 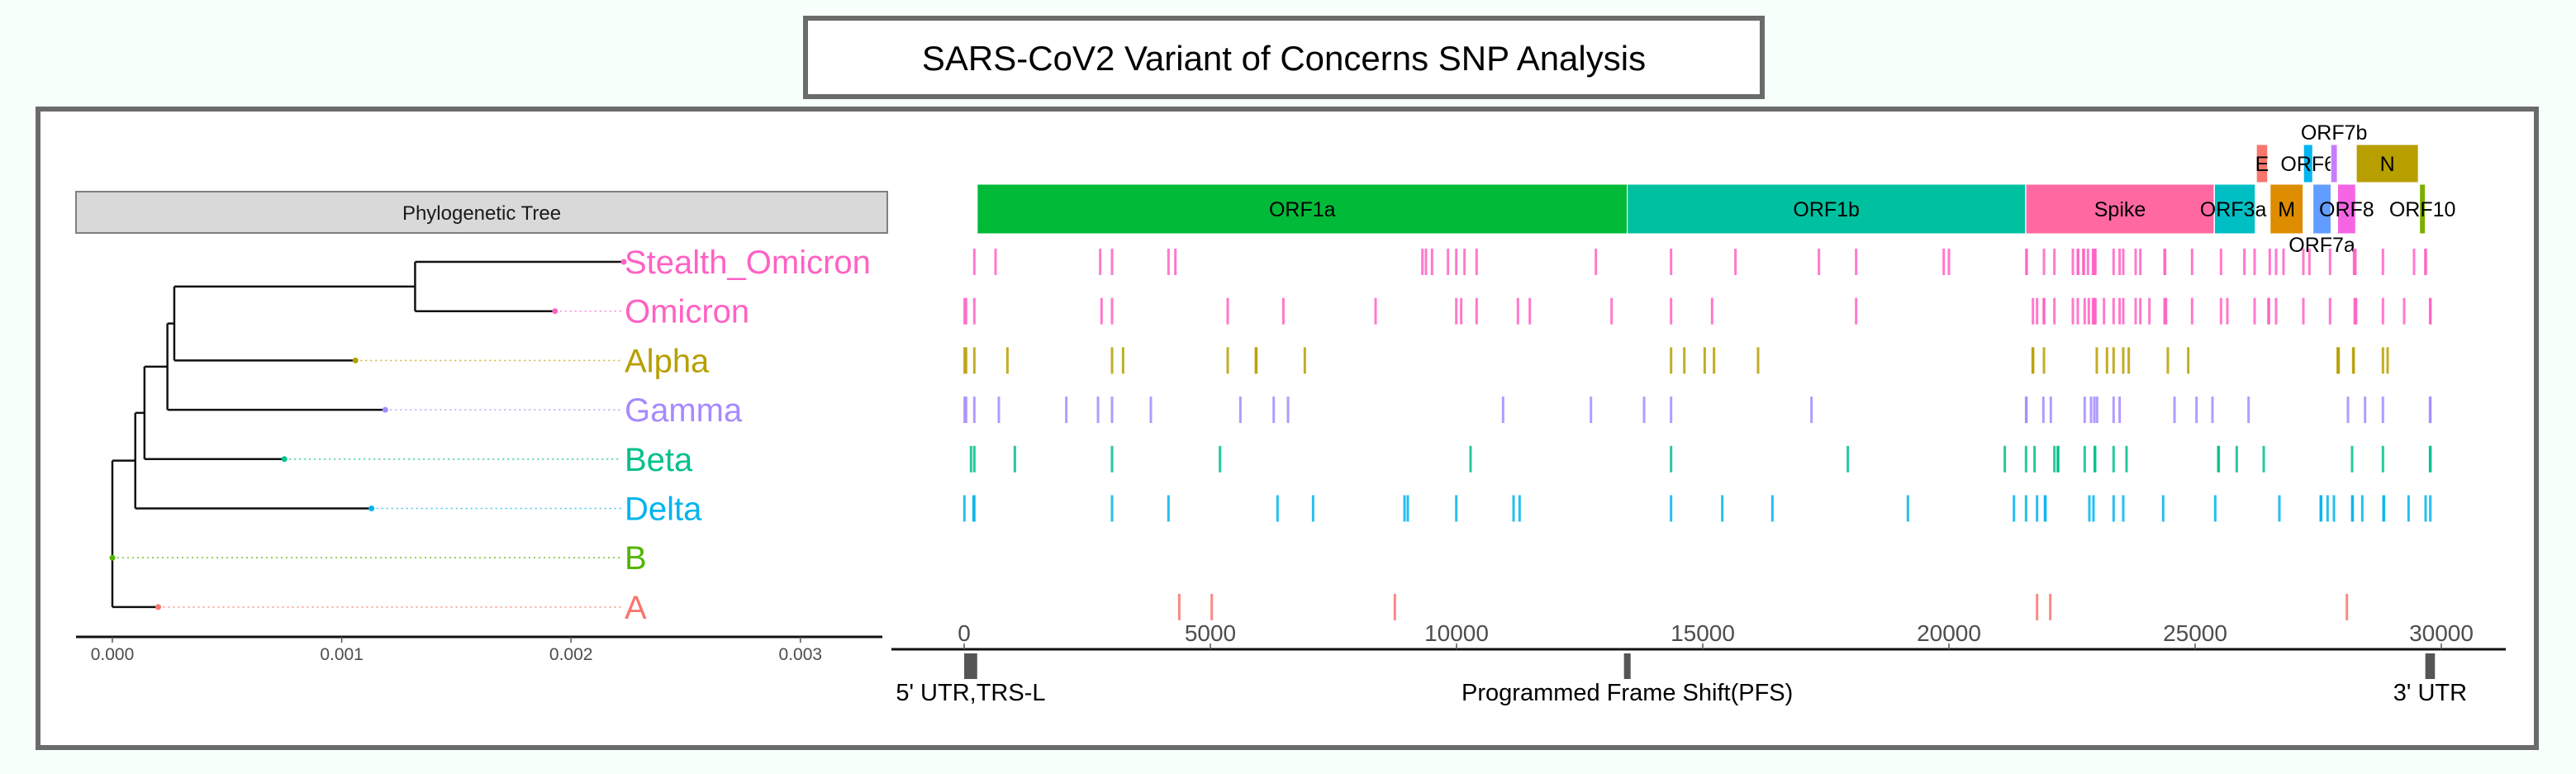 I want to click on gene-label: ORF10, so click(x=2422, y=210).